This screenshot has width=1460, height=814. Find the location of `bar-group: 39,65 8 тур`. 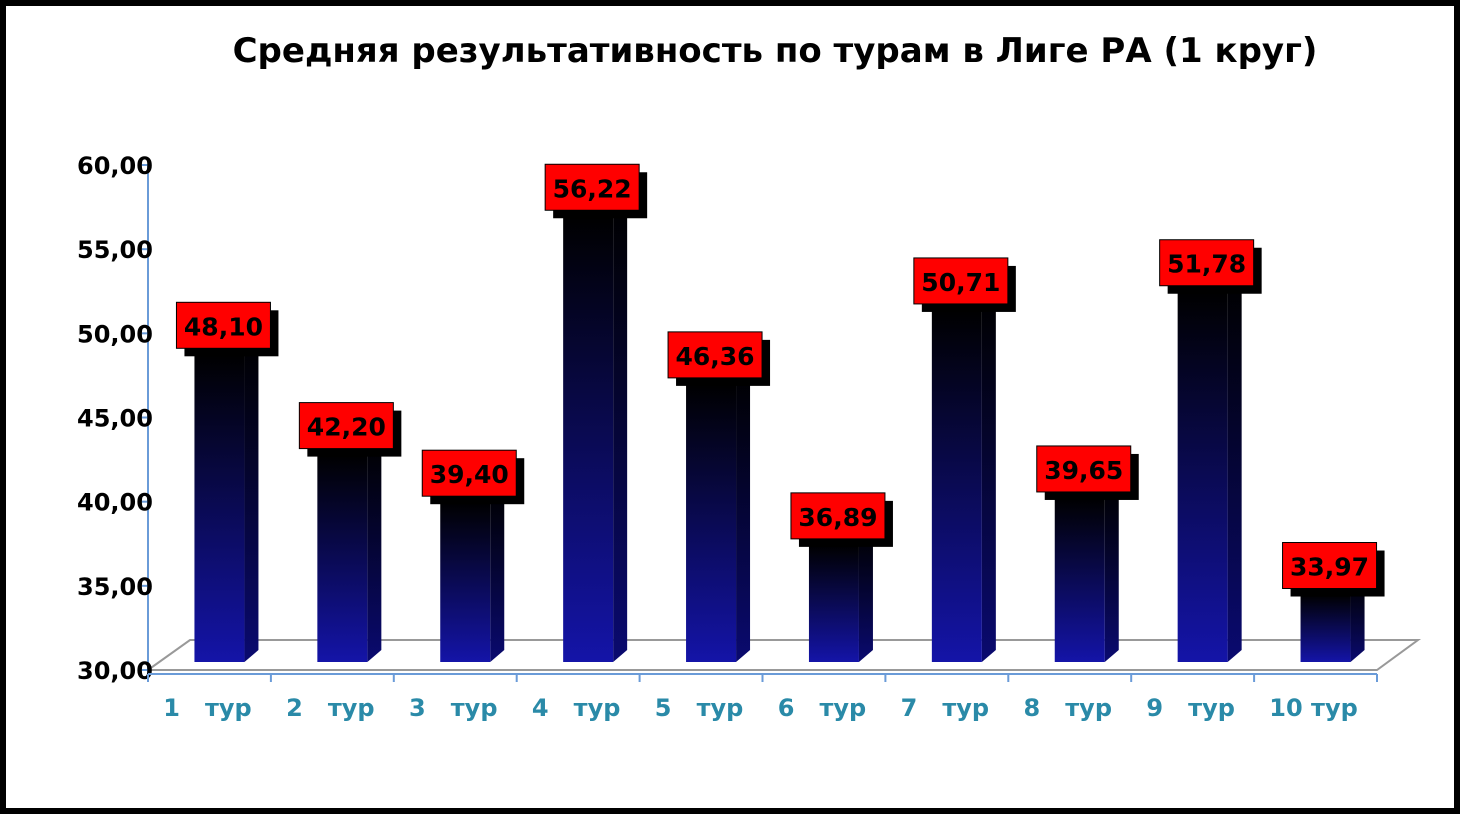

bar-group: 39,65 8 тур is located at coordinates (1081, 583).